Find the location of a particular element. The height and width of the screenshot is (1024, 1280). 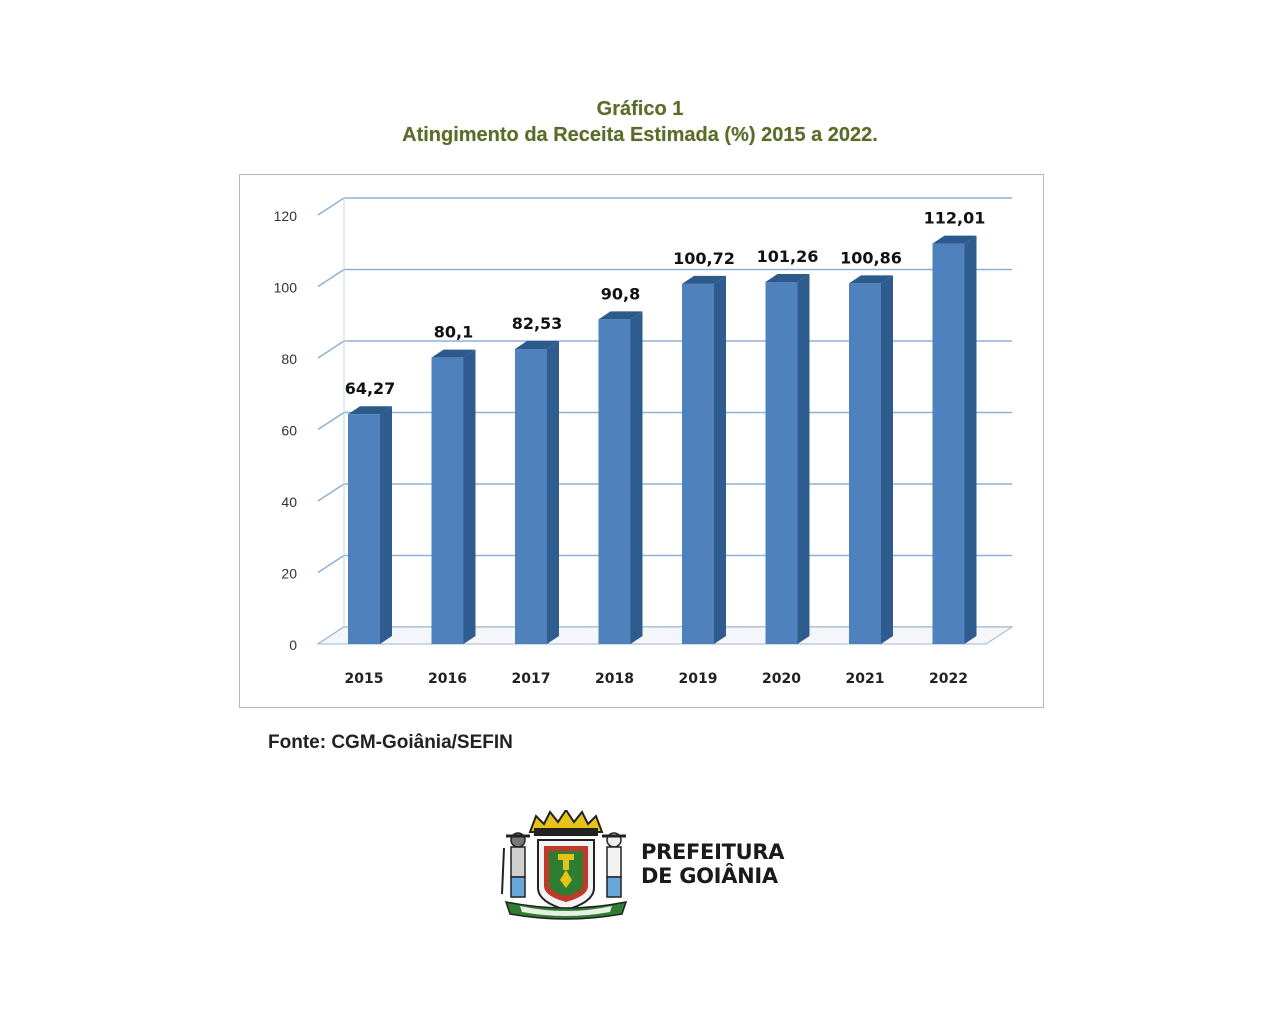

prefeitura-logo: PREFEITURA DE GOIÂNIA is located at coordinates (650, 866).